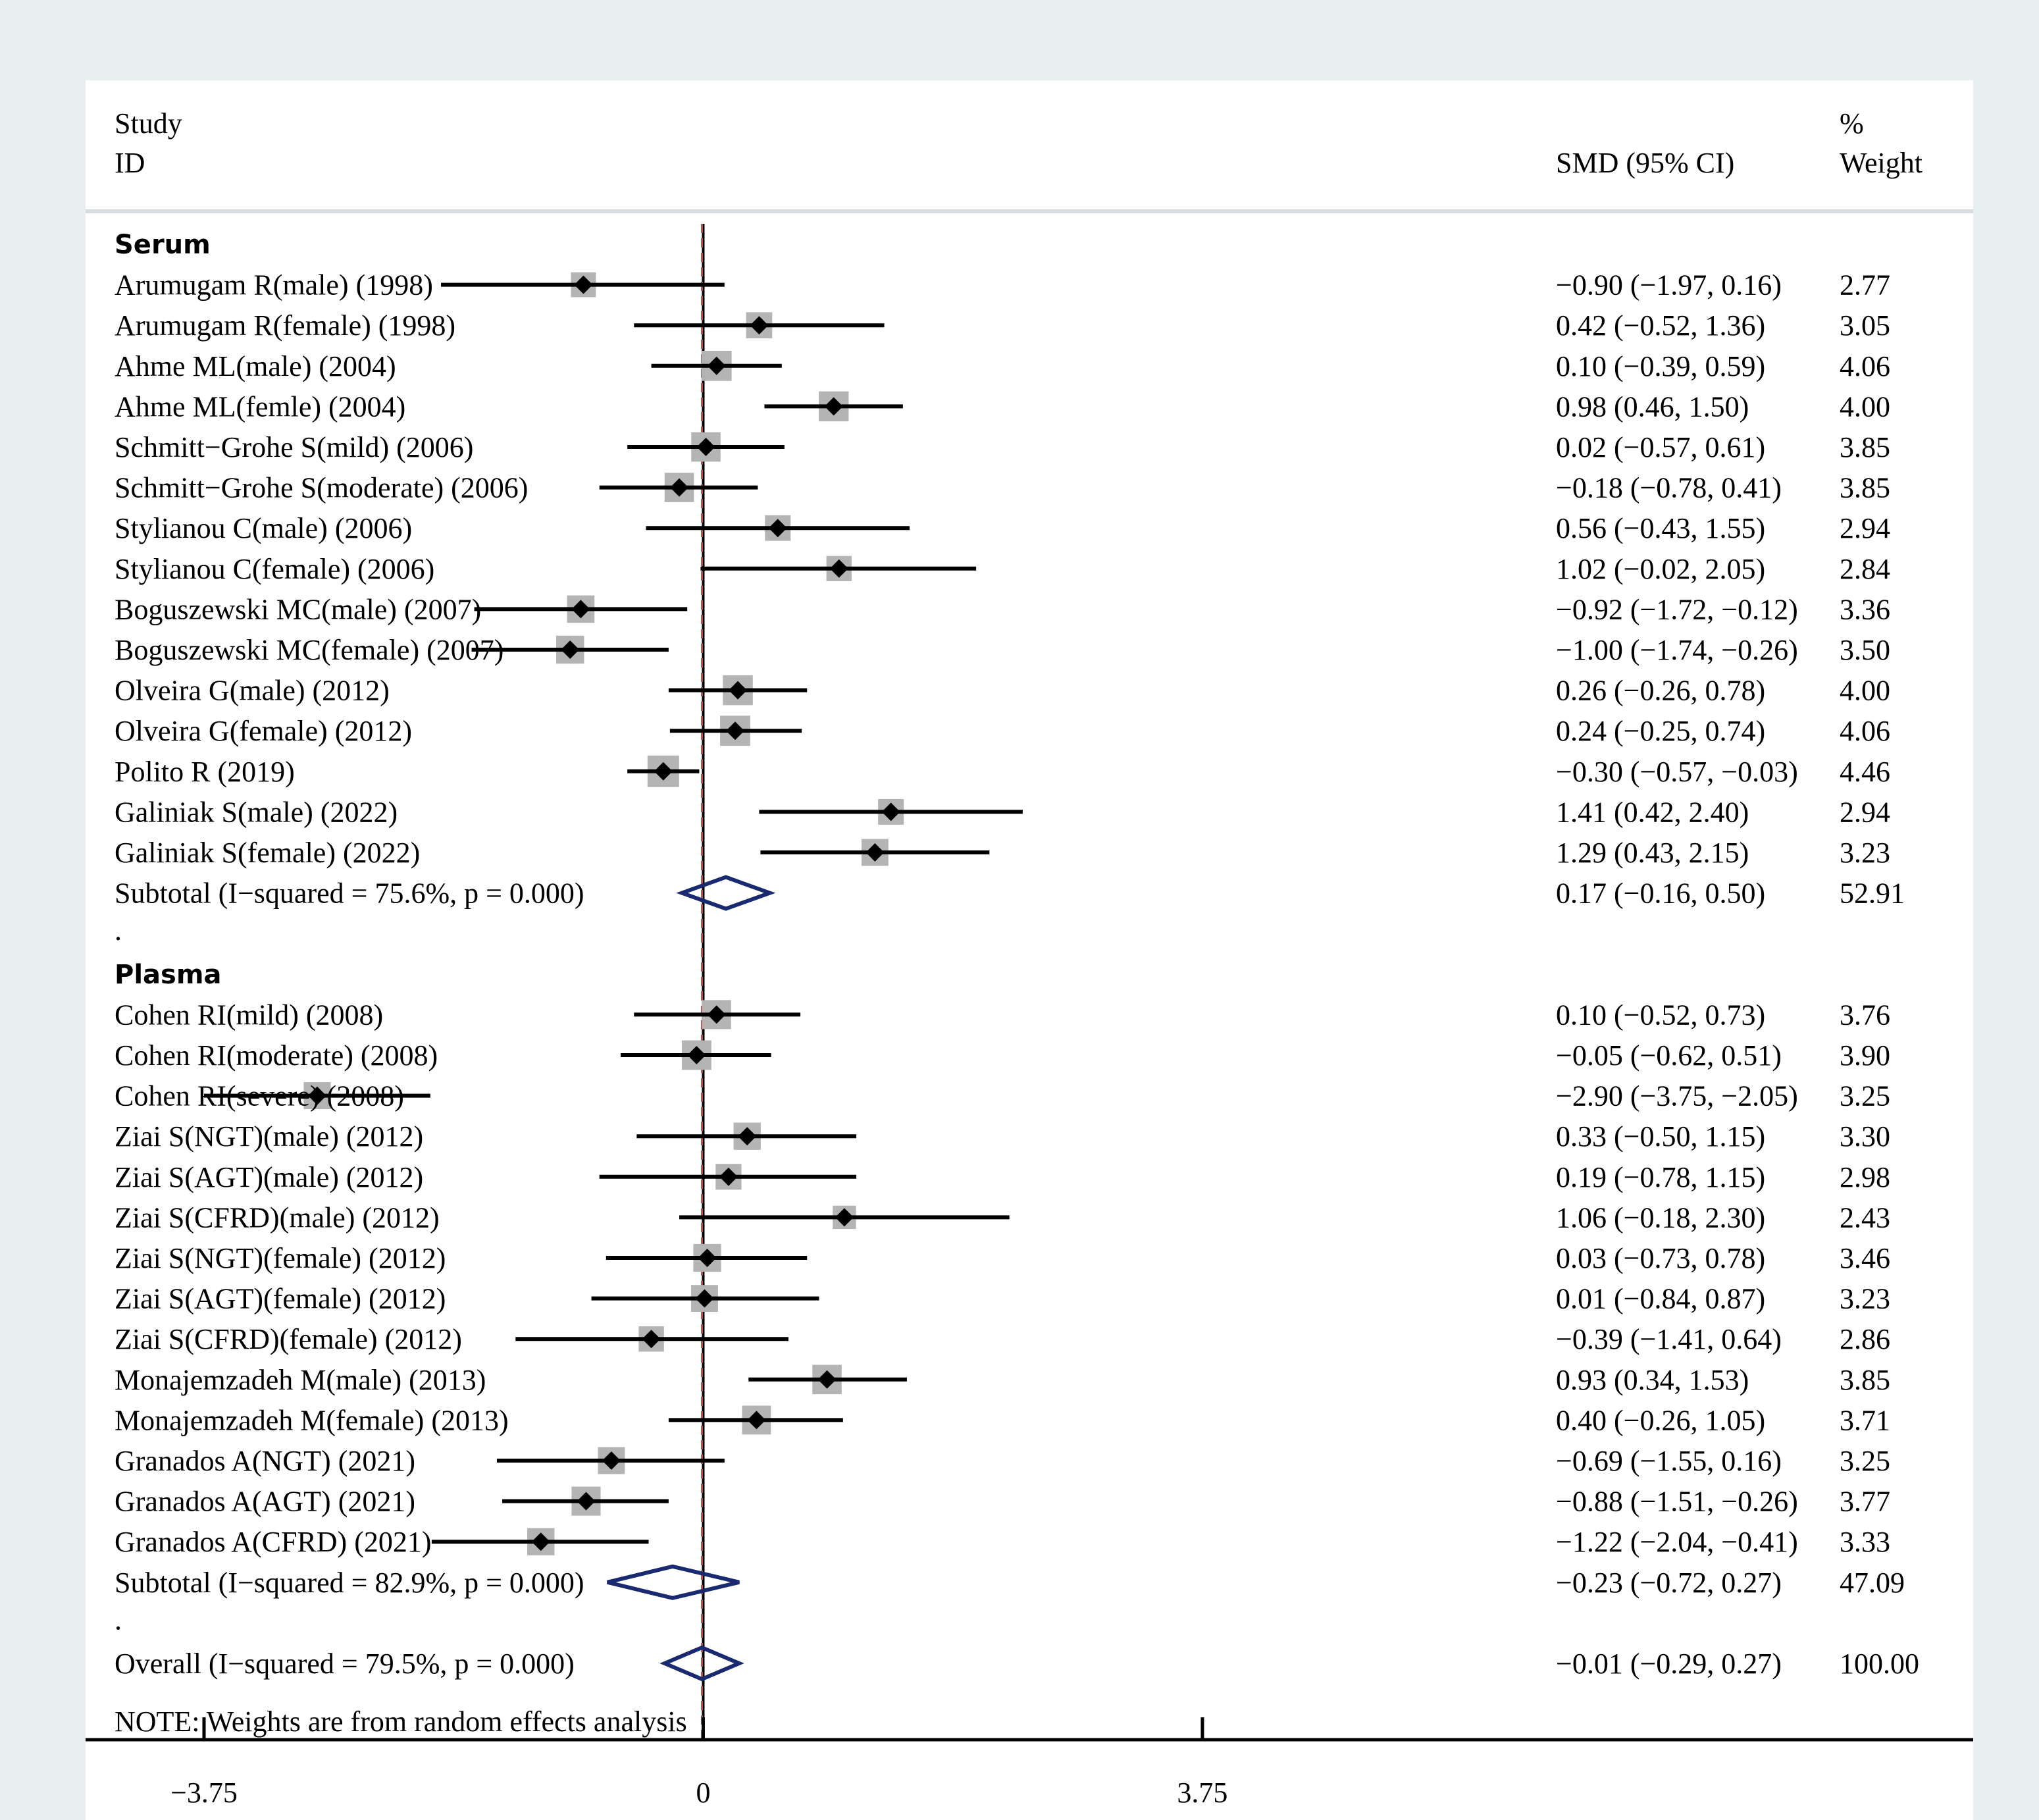 Image resolution: width=2039 pixels, height=1820 pixels. I want to click on study-label: Polito R (2019), so click(205, 772).